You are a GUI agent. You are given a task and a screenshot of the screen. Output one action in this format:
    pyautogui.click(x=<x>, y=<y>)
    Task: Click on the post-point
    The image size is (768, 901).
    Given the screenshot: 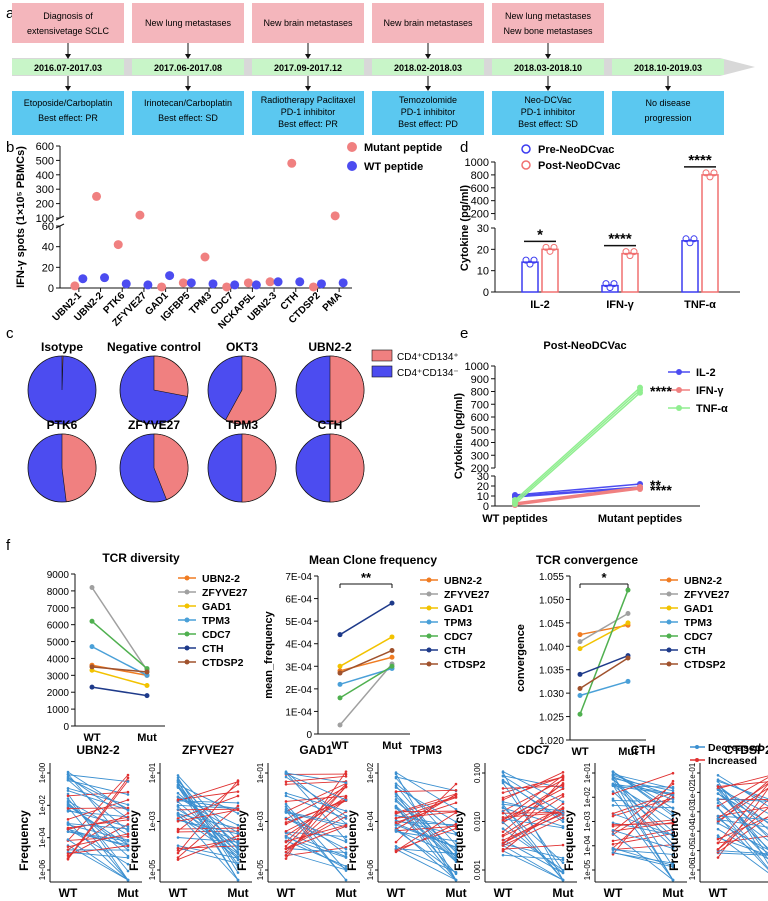 What is the action you would take?
    pyautogui.click(x=626, y=252)
    